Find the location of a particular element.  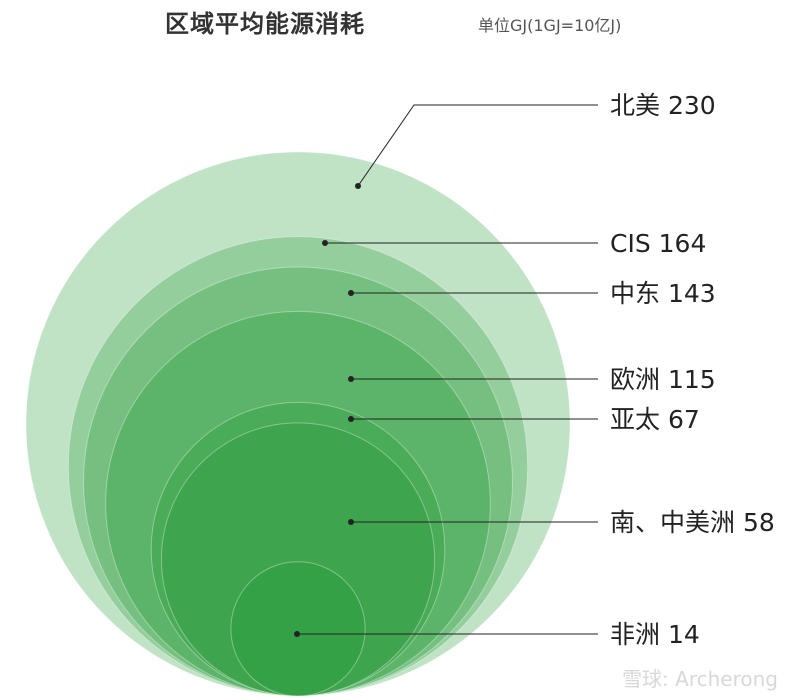

bubble-label-0: 北美 230 is located at coordinates (663, 105).